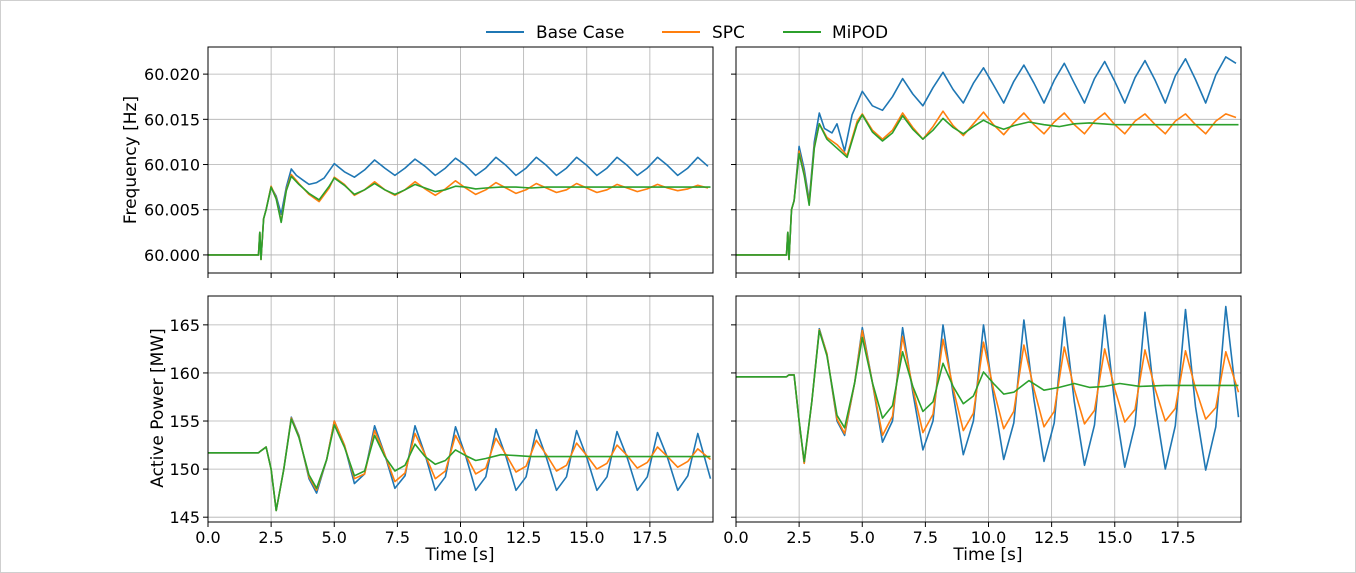 This screenshot has width=1356, height=573. What do you see at coordinates (459, 555) in the screenshot?
I see `x-axis-label-left: Time [s]` at bounding box center [459, 555].